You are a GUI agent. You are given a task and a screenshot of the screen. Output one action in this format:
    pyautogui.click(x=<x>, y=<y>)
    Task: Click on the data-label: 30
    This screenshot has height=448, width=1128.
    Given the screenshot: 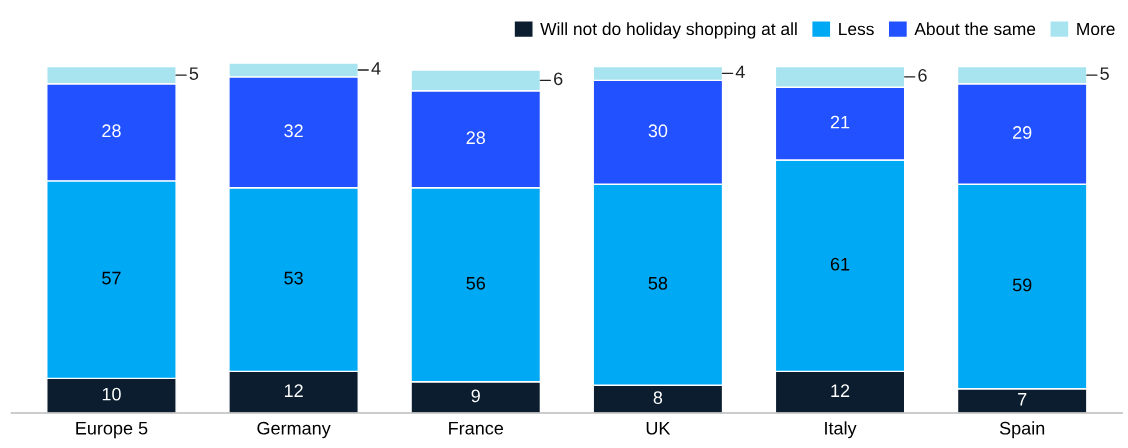 What is the action you would take?
    pyautogui.click(x=658, y=131)
    